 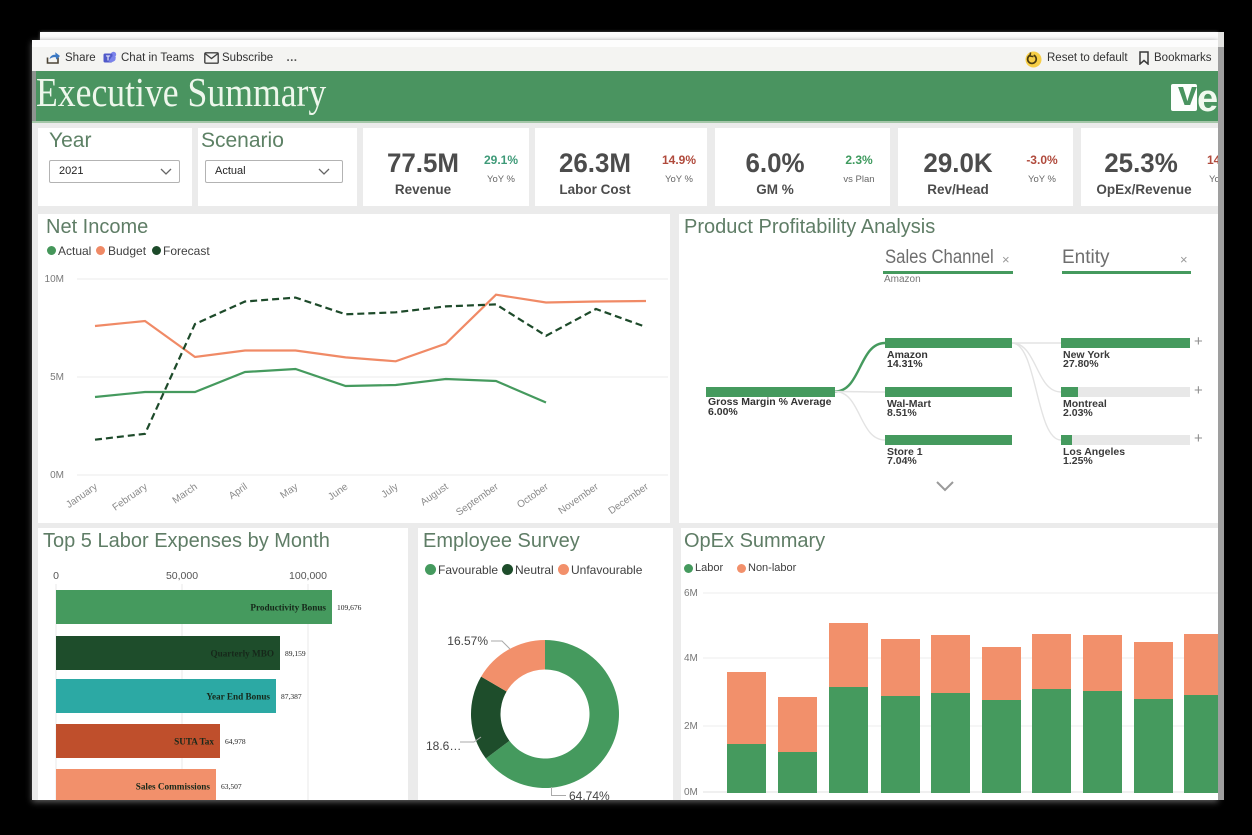 I want to click on svg-text: 2M, so click(x=691, y=726).